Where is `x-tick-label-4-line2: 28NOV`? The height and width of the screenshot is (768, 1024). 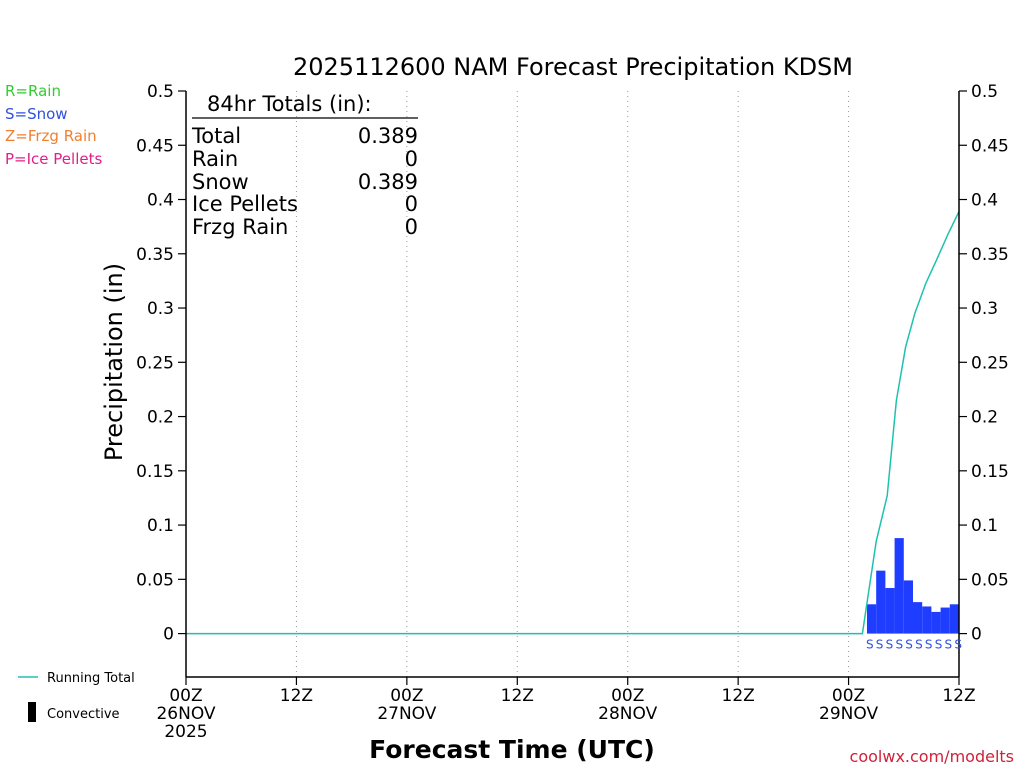
x-tick-label-4-line2: 28NOV is located at coordinates (627, 714).